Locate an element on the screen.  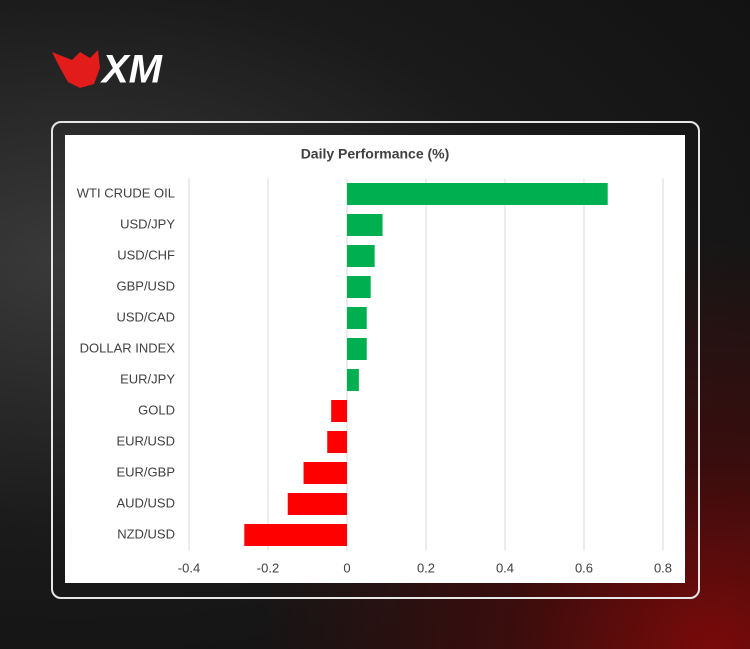
x-tick-label: -0.4 is located at coordinates (189, 567).